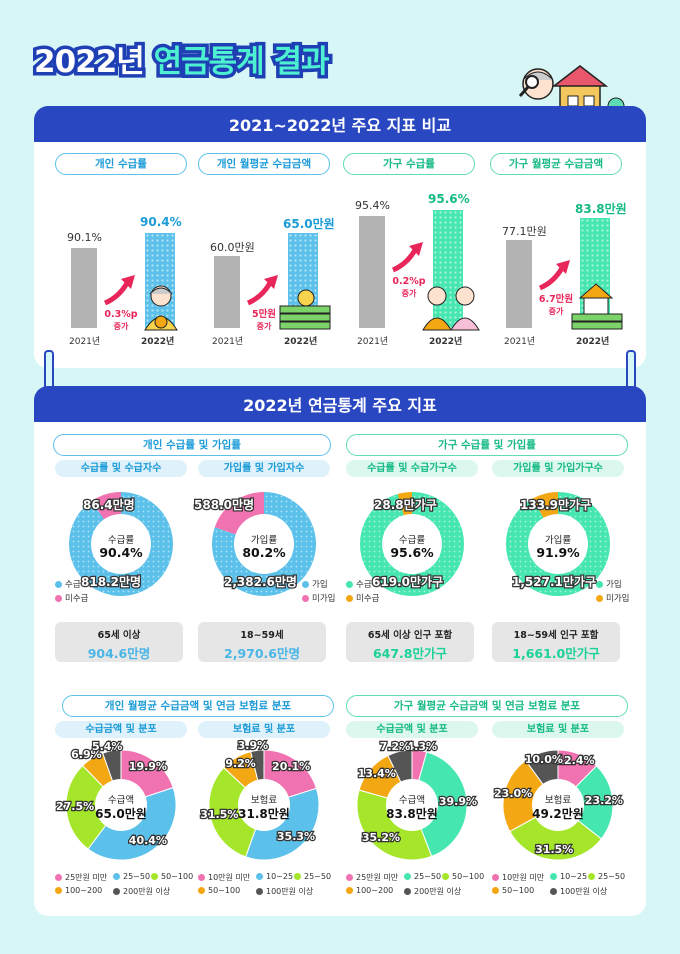  What do you see at coordinates (438, 891) in the screenshot?
I see `pie-legend-text: 200만원 이상` at bounding box center [438, 891].